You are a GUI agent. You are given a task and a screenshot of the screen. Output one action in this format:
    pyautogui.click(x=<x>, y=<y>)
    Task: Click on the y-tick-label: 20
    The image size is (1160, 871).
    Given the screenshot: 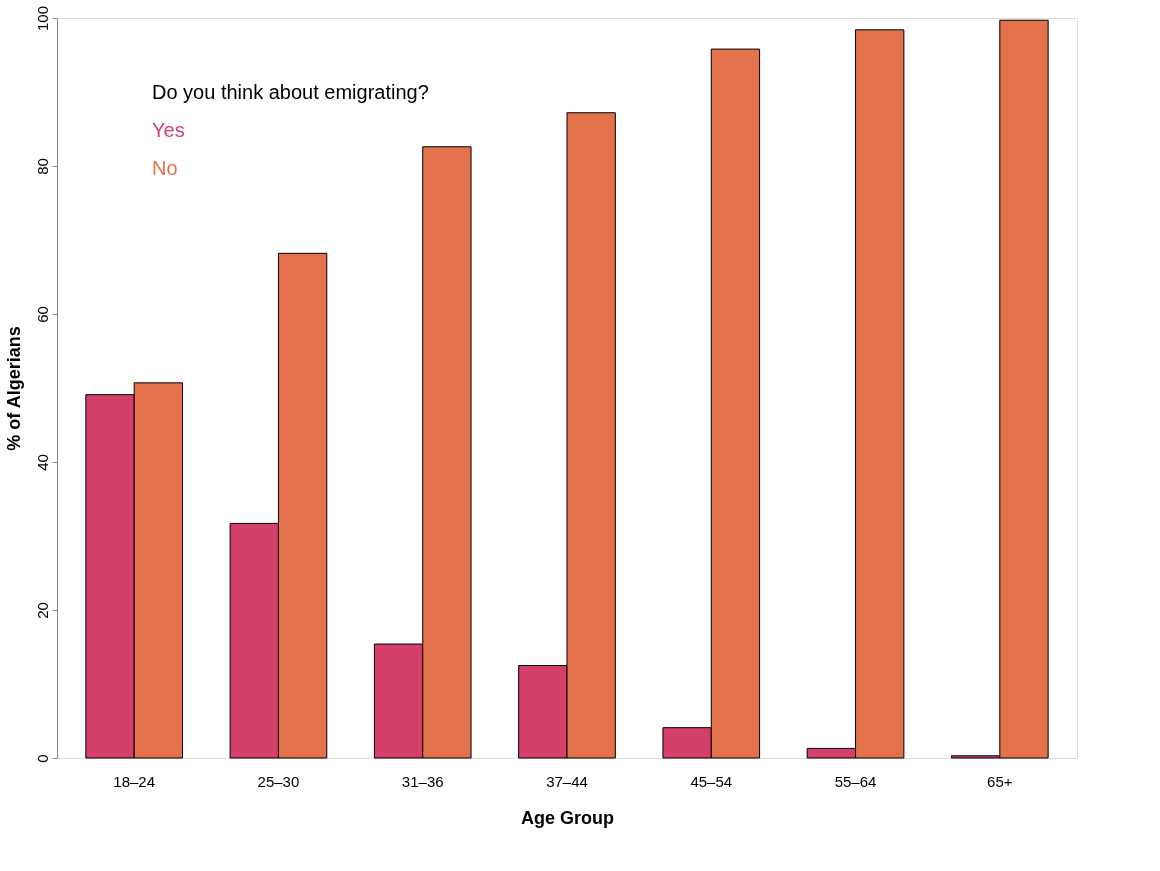 What is the action you would take?
    pyautogui.click(x=42, y=610)
    